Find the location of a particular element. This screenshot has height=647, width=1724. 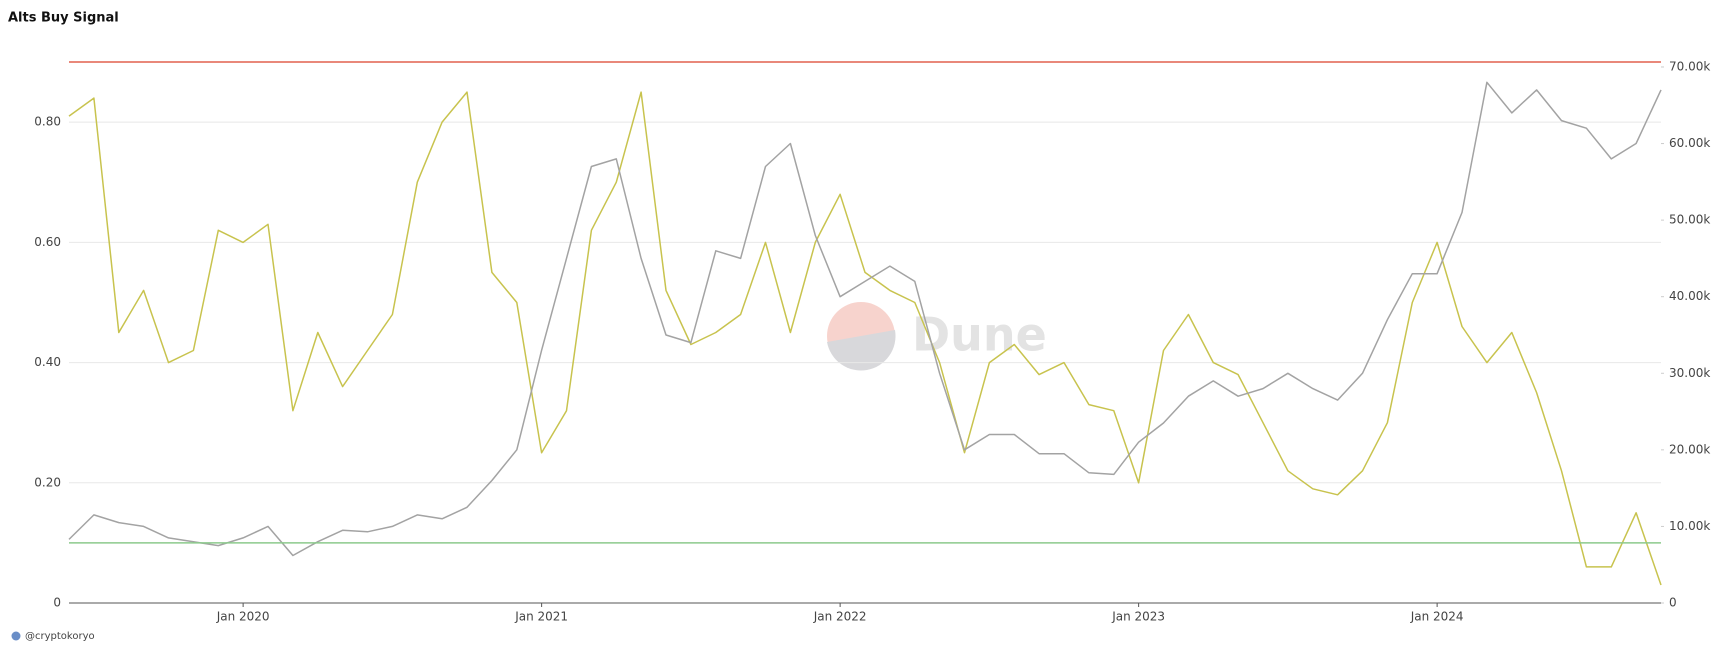

y2-tick-label: 40.00k is located at coordinates (1689, 296).